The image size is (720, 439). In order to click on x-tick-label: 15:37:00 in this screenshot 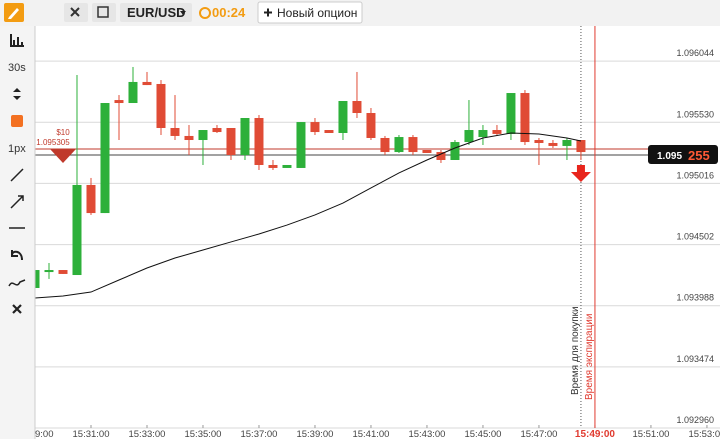, I will do `click(258, 434)`.